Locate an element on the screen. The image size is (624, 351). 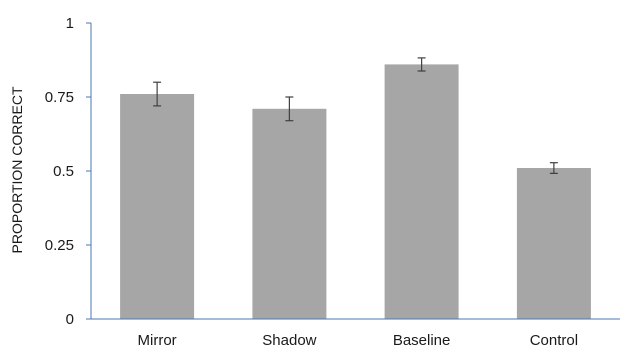
error-bar-shadow is located at coordinates (289, 109).